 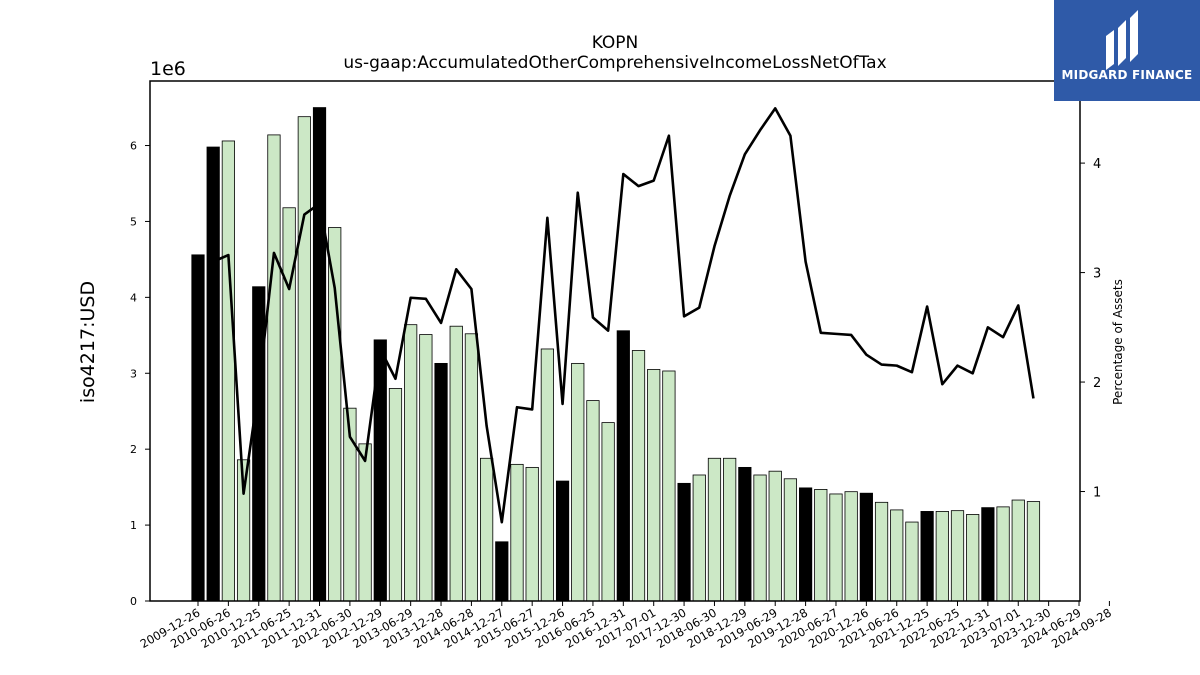 I want to click on y-offset-text: 1e6, so click(x=168, y=69).